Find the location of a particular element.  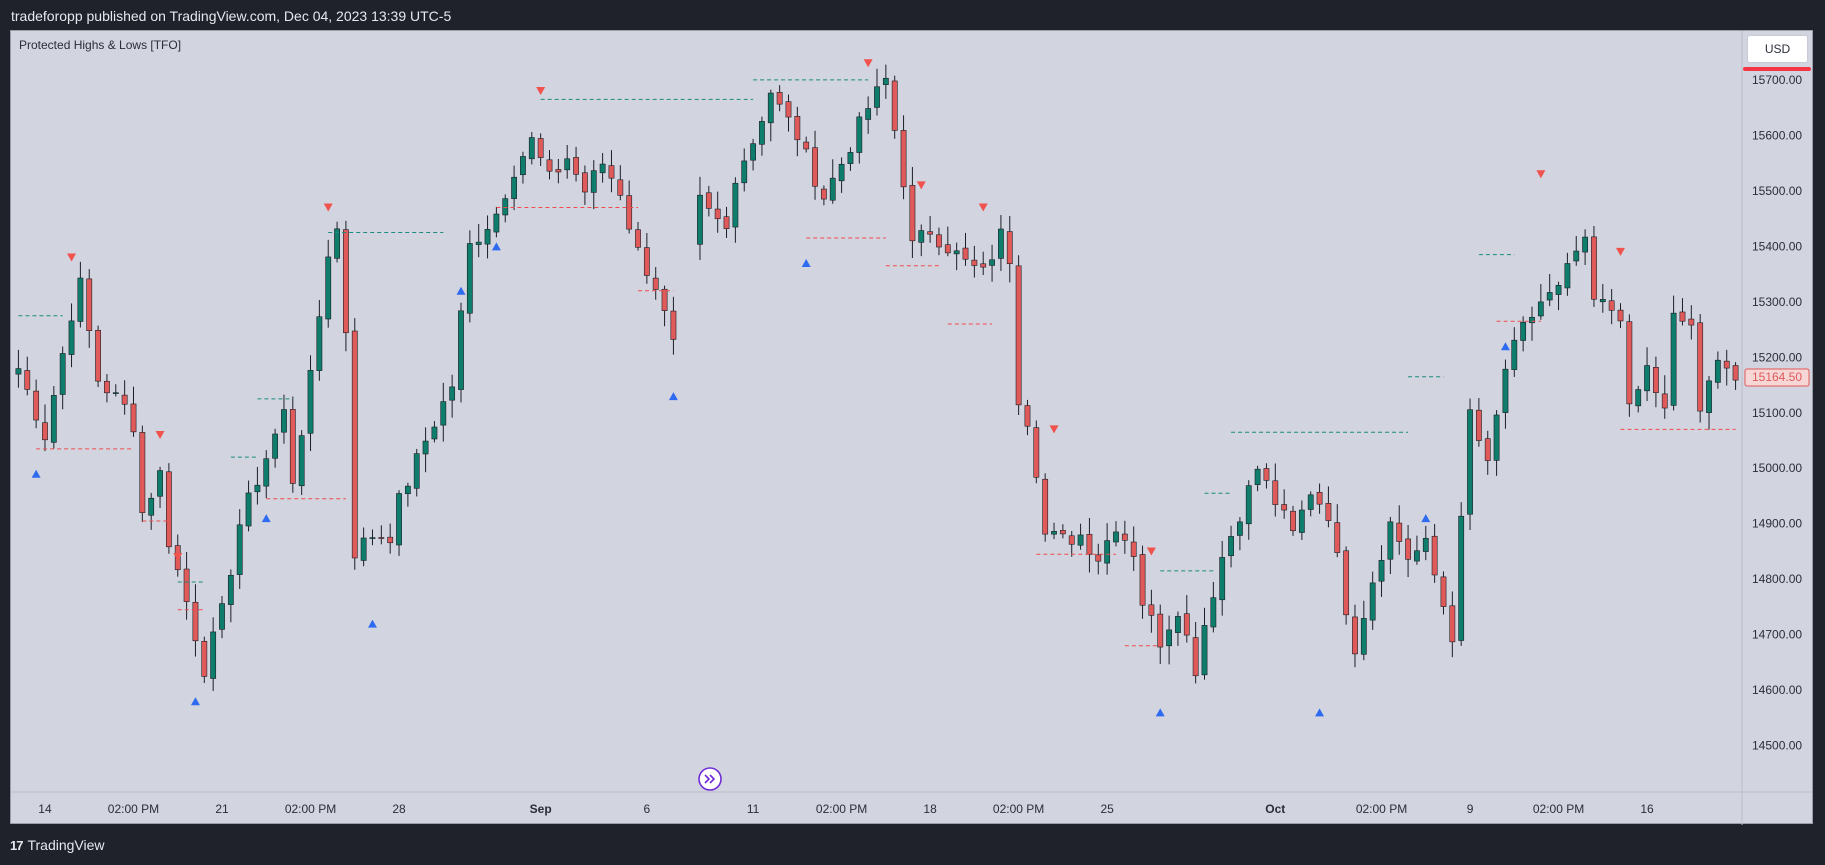

currency-button: USD is located at coordinates (1777, 49).